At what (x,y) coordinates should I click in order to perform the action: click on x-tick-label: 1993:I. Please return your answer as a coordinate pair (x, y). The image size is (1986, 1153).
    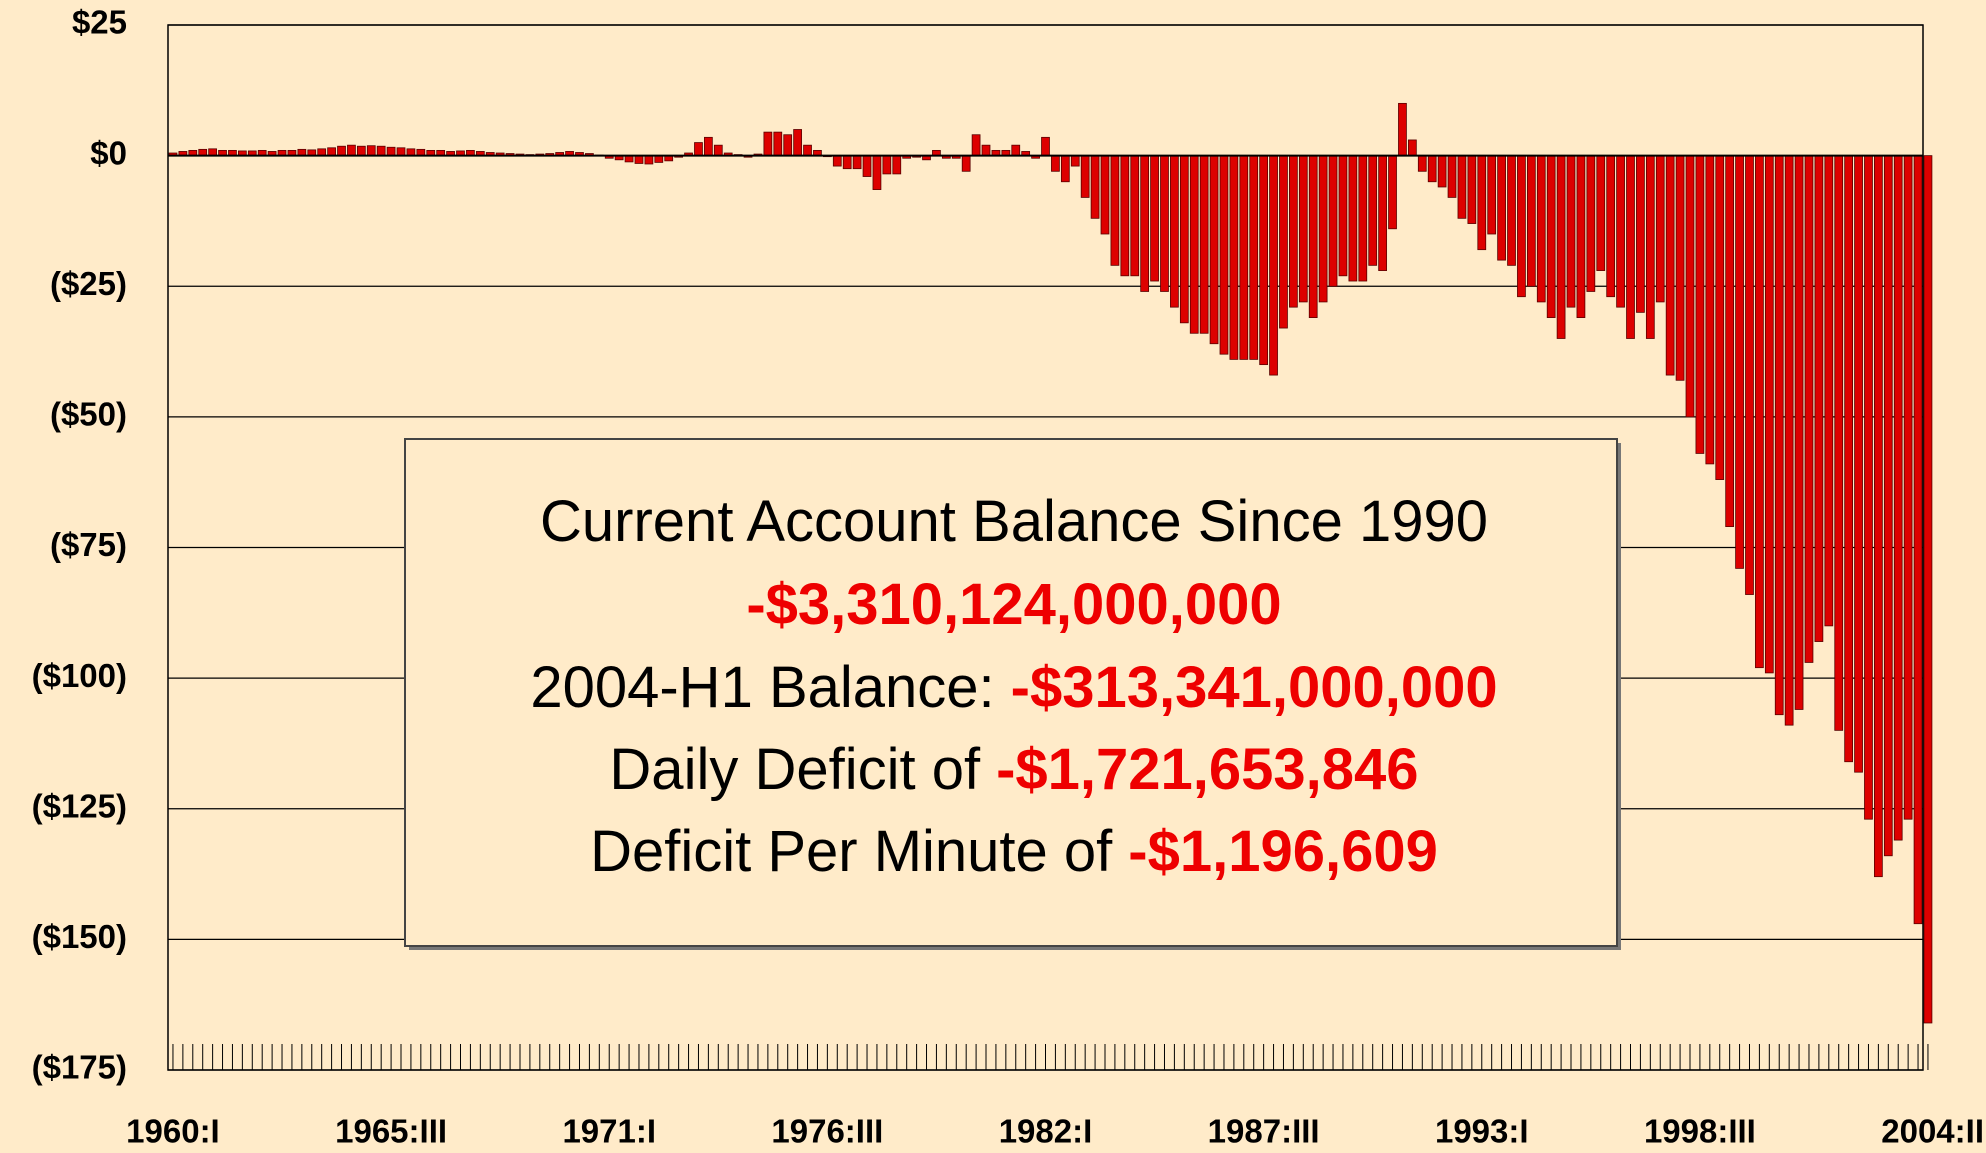
    Looking at the image, I should click on (1482, 1131).